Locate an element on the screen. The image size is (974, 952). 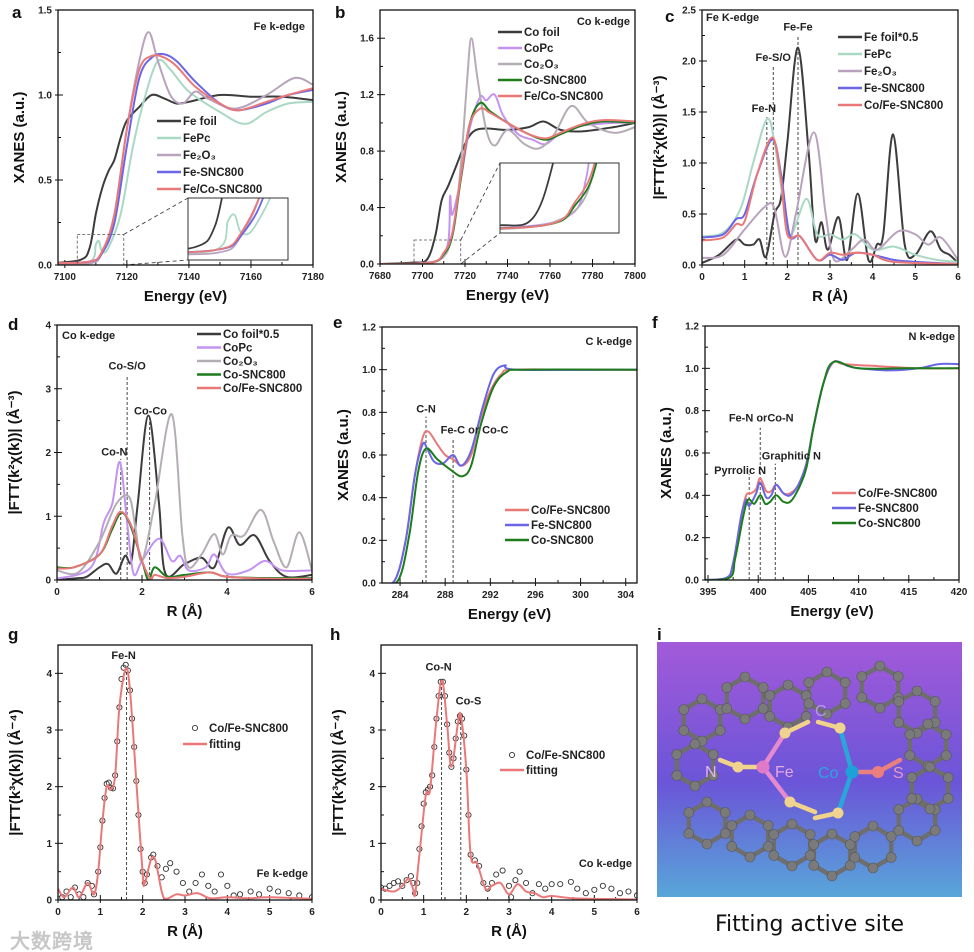
y-tick-label: 1.0 is located at coordinates (369, 370).